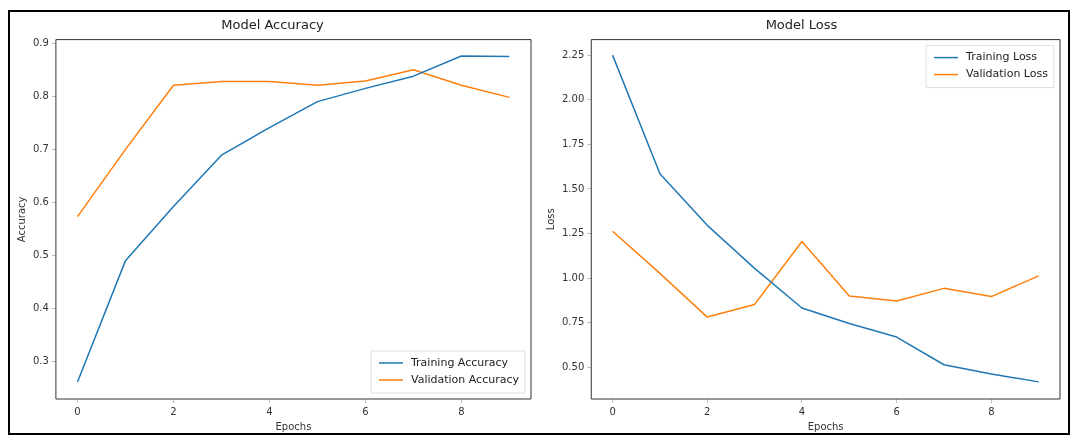 This screenshot has height=443, width=1078. I want to click on y-tick-label: 0.6, so click(41, 201).